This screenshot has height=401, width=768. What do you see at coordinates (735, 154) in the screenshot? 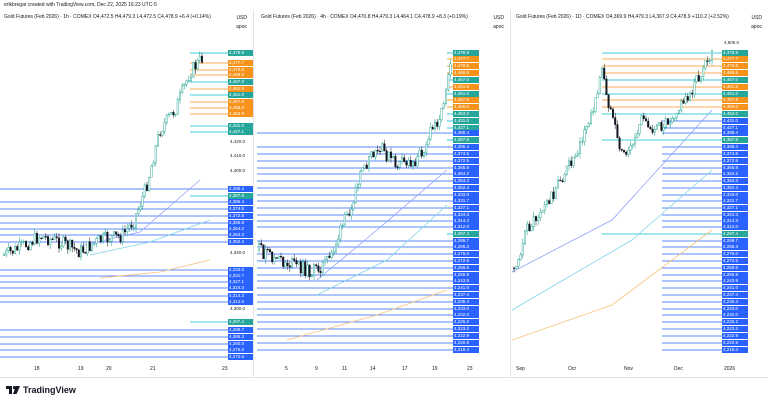
I see `price-label: 4,374.5` at bounding box center [735, 154].